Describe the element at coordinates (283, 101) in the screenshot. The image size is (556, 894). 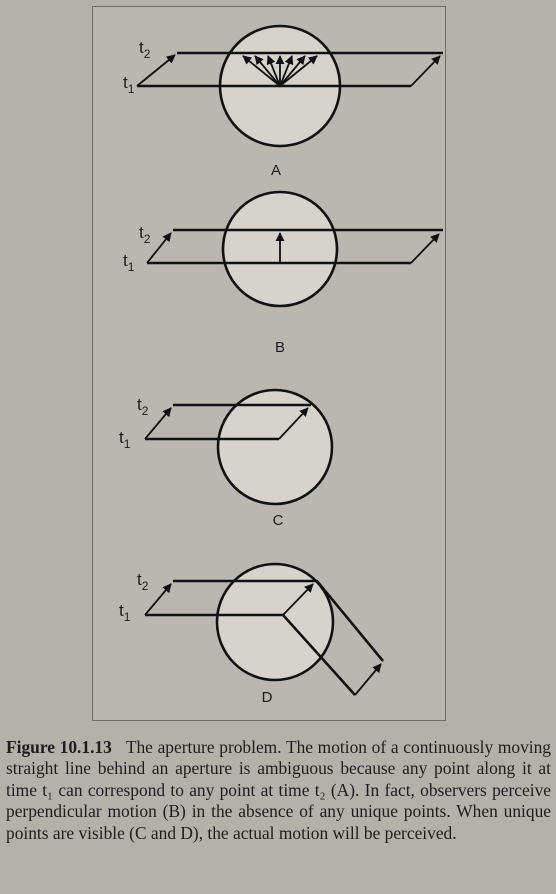
I see `panel-a: t2 t1 A` at that location.